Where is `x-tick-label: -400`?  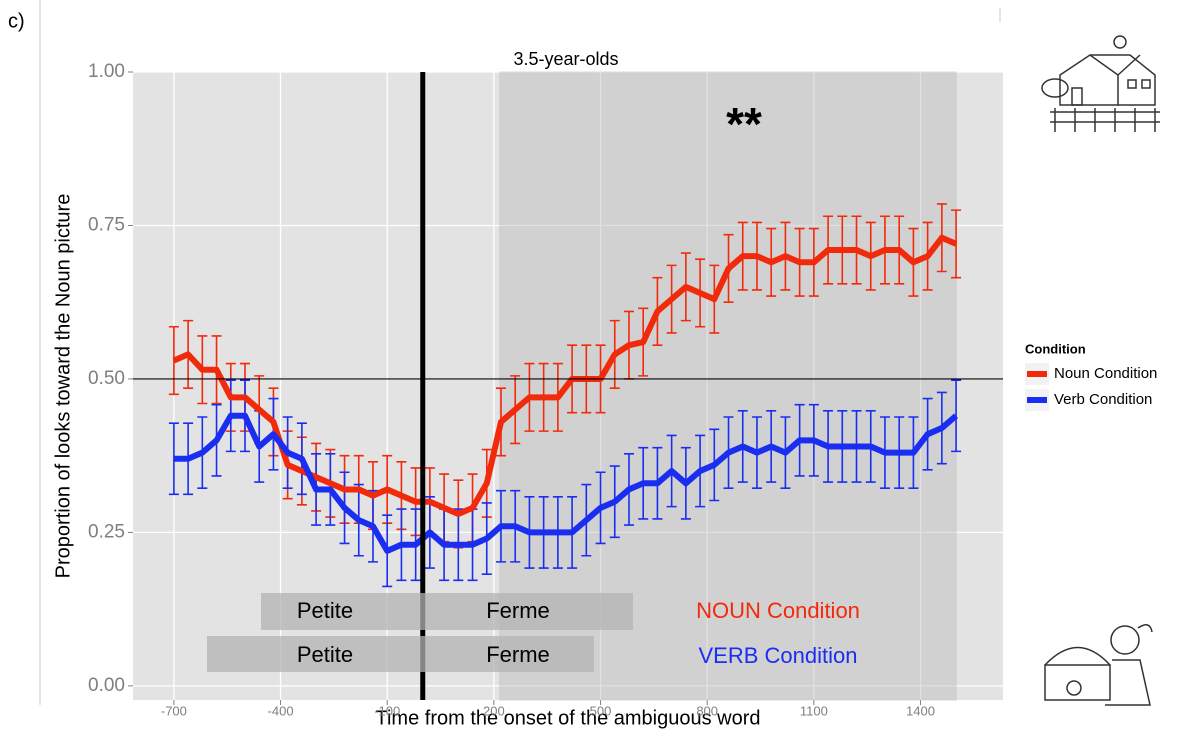 x-tick-label: -400 is located at coordinates (281, 710).